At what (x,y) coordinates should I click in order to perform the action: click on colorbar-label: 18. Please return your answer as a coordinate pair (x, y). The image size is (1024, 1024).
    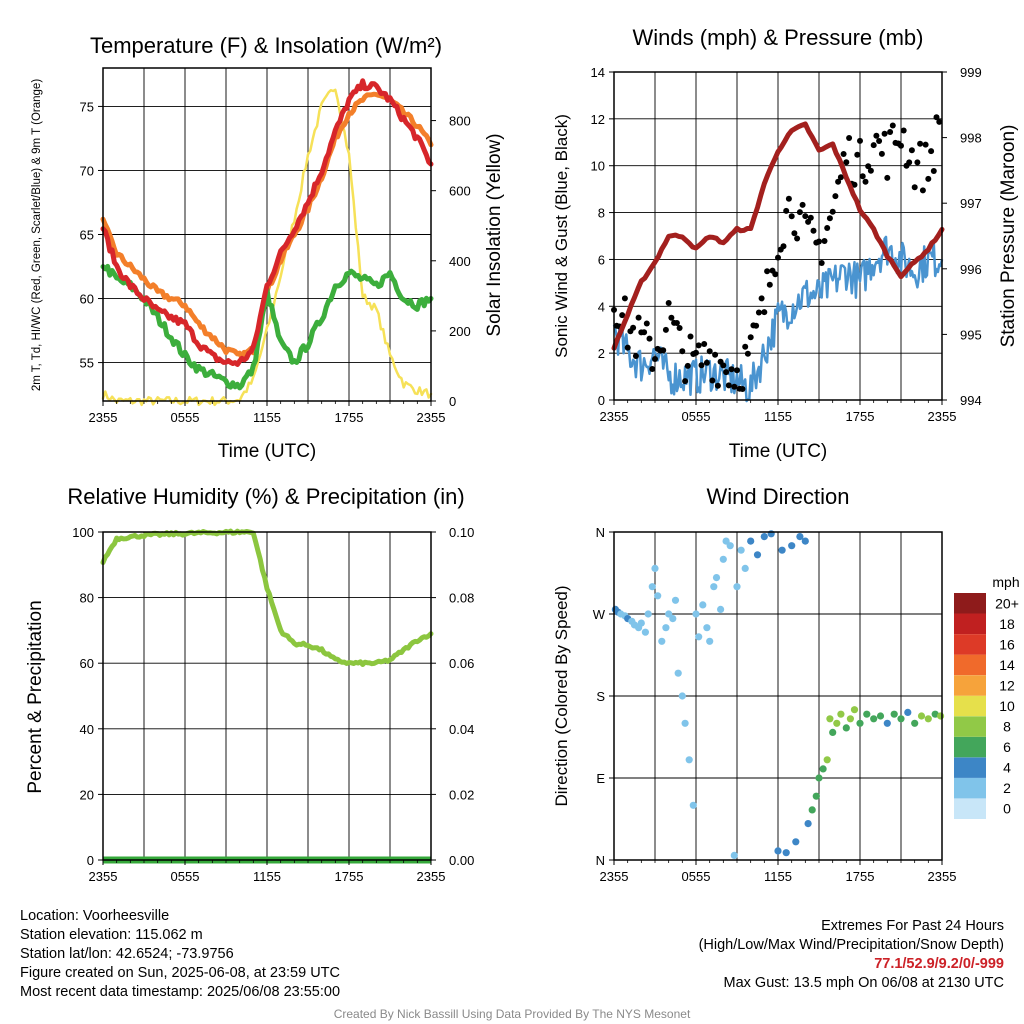
    Looking at the image, I should click on (1007, 624).